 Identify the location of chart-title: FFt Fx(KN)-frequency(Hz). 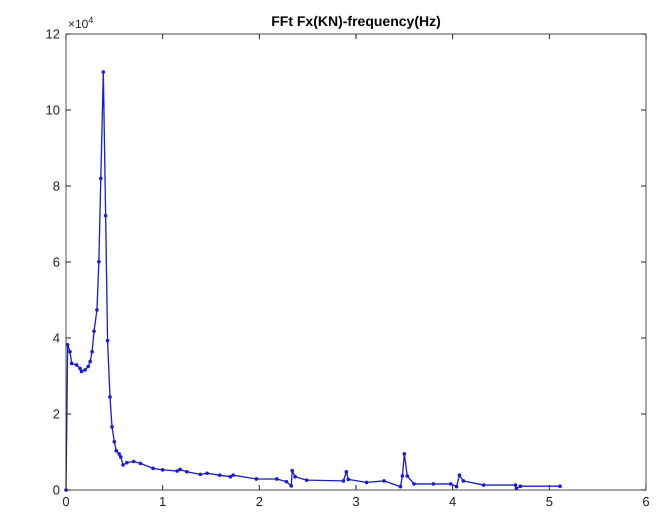
(356, 21).